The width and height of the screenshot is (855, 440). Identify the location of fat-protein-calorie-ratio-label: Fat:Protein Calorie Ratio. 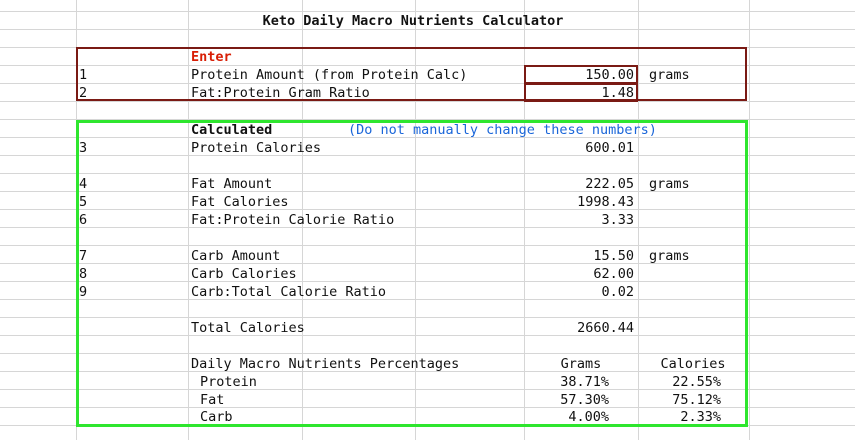
(293, 220).